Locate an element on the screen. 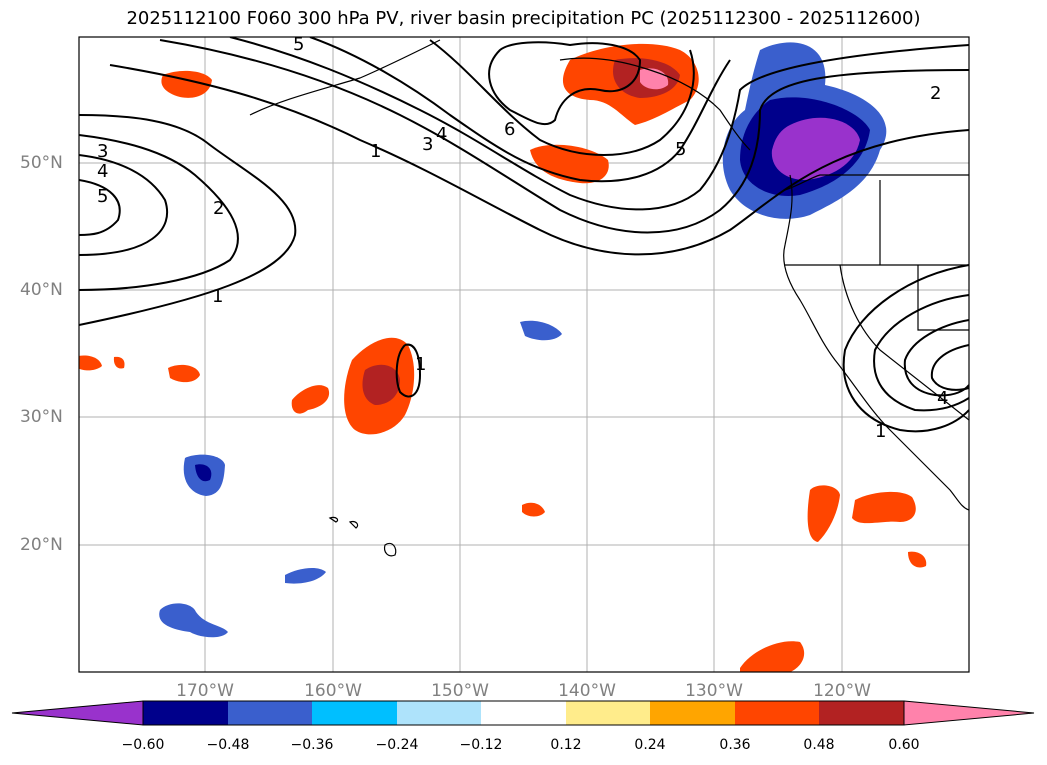 The width and height of the screenshot is (1047, 765). contour-label-5b: 5 is located at coordinates (680, 149).